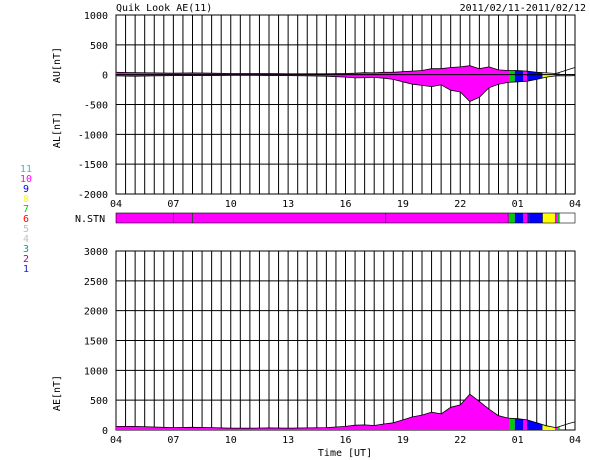 This screenshot has width=590, height=460. Describe the element at coordinates (26, 259) in the screenshot. I see `legend-label-2: 2` at that location.